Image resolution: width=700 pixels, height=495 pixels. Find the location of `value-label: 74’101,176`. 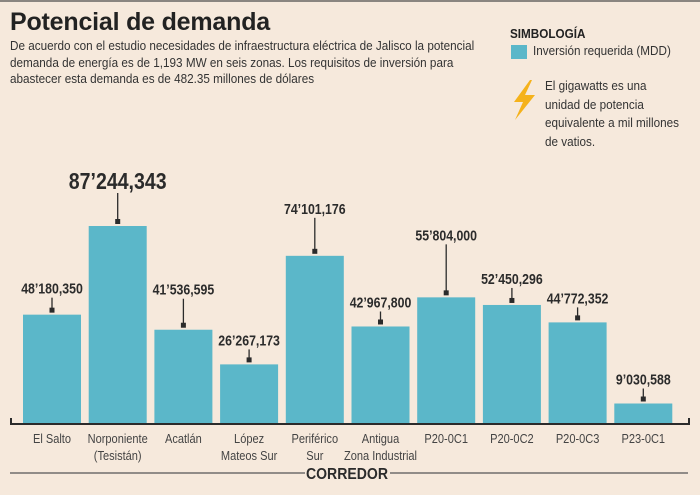

value-label: 74’101,176 is located at coordinates (315, 209).